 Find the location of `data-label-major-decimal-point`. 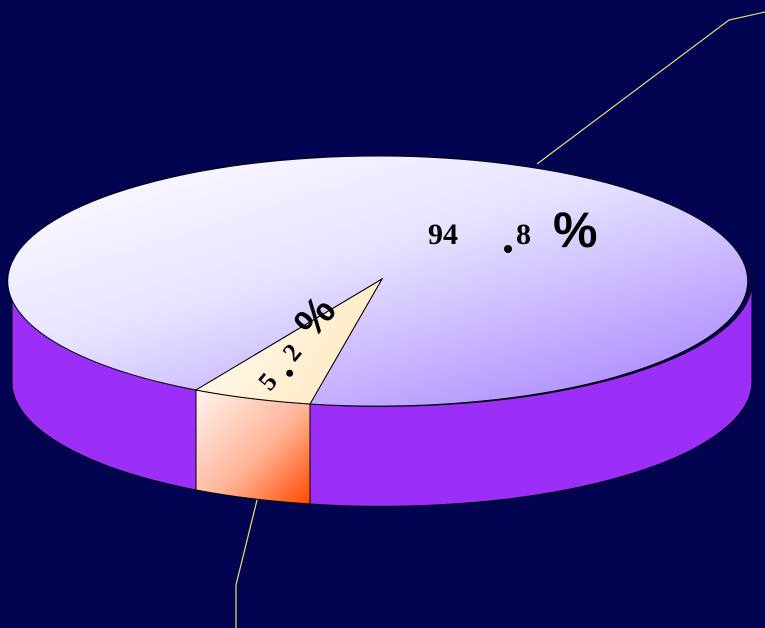

data-label-major-decimal-point is located at coordinates (508, 249).